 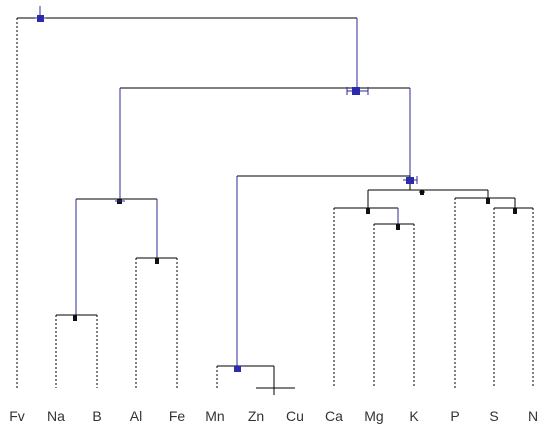 What do you see at coordinates (327, 270) in the screenshot?
I see `merge-mn-group-ca-group` at bounding box center [327, 270].